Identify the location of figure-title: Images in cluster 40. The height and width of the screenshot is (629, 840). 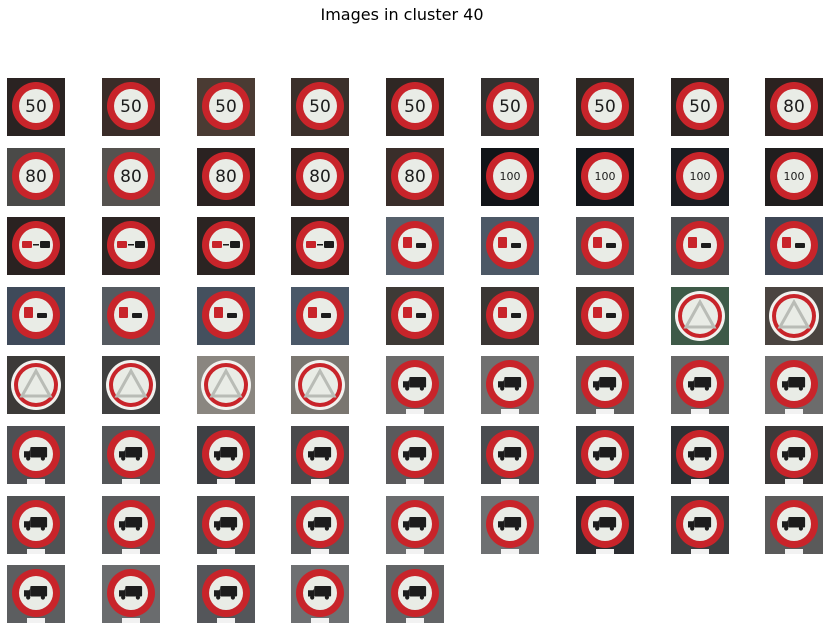
(402, 14).